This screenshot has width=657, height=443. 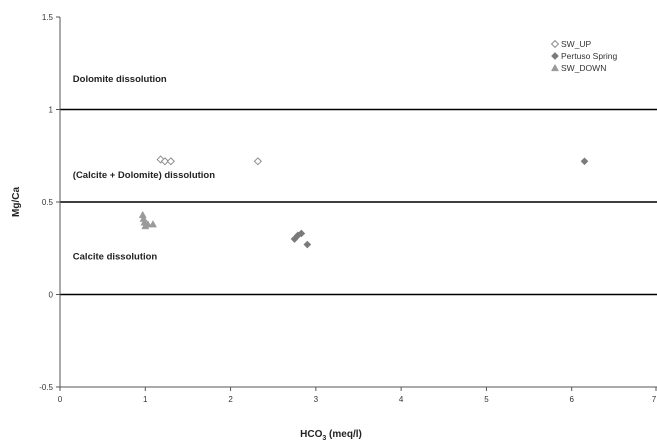 I want to click on legend-label-pertuso-spring: Pertuso Spring, so click(x=589, y=56).